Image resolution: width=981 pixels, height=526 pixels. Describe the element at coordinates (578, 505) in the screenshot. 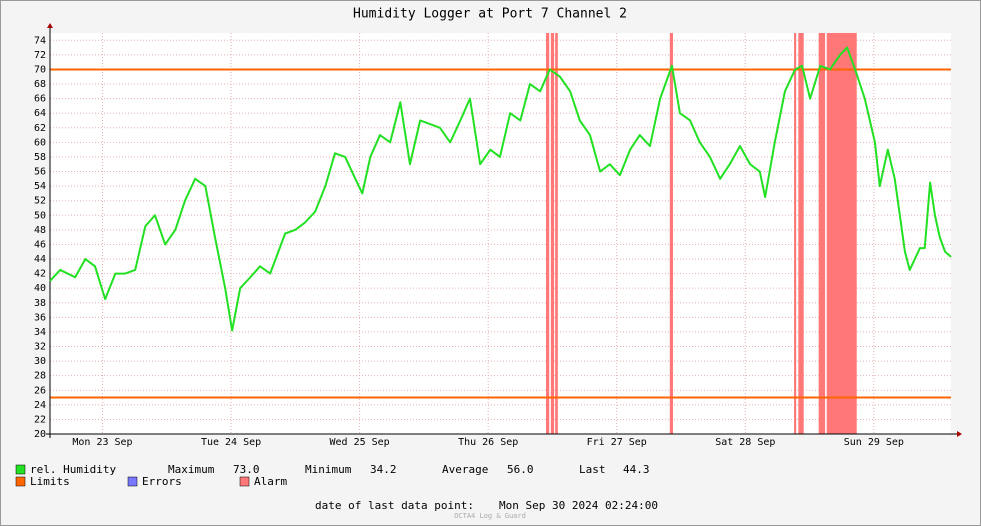

I see `footer-date: Mon Sep 30 2024 02:24:00` at that location.